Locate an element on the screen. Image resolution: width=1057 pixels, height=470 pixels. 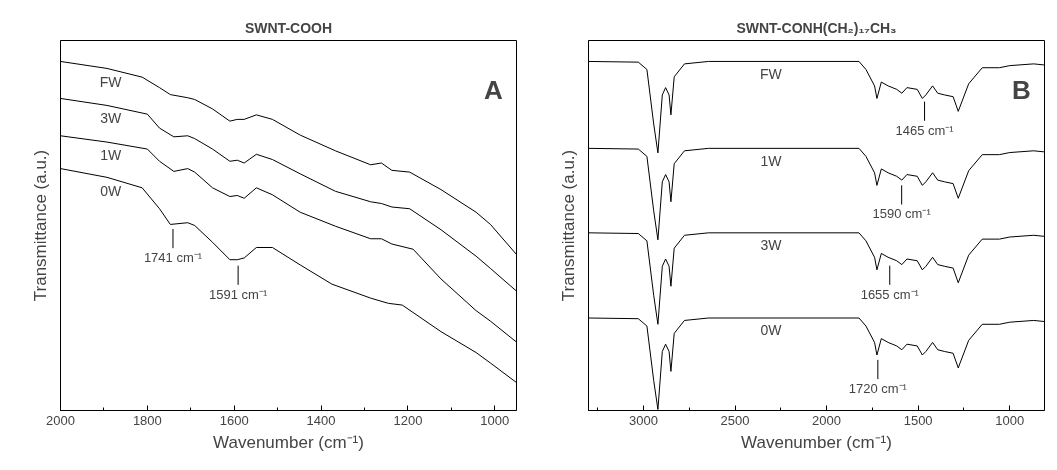
x-tick-label: 1200 is located at coordinates (408, 420).